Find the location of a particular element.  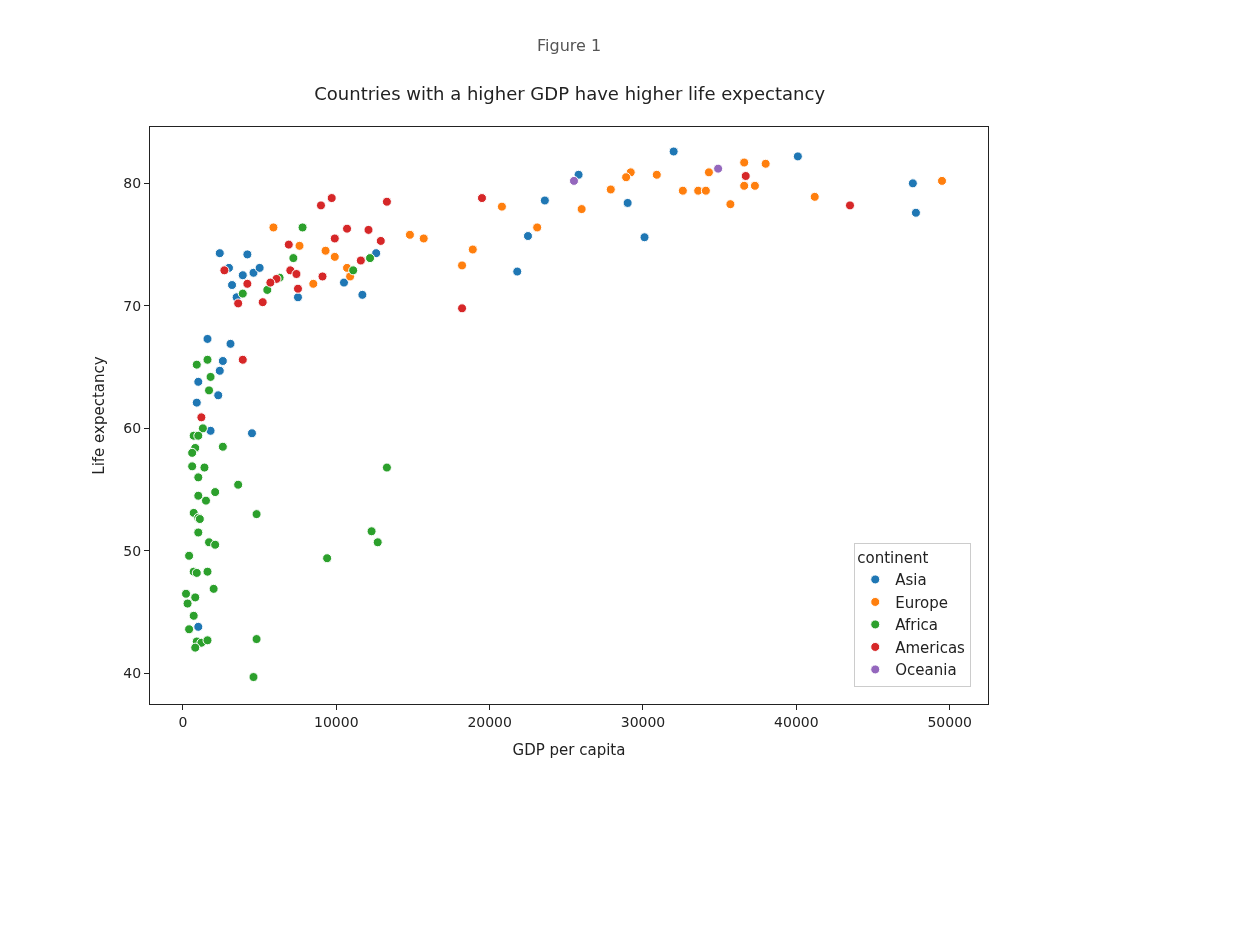

legend-label: Asia is located at coordinates (911, 580).